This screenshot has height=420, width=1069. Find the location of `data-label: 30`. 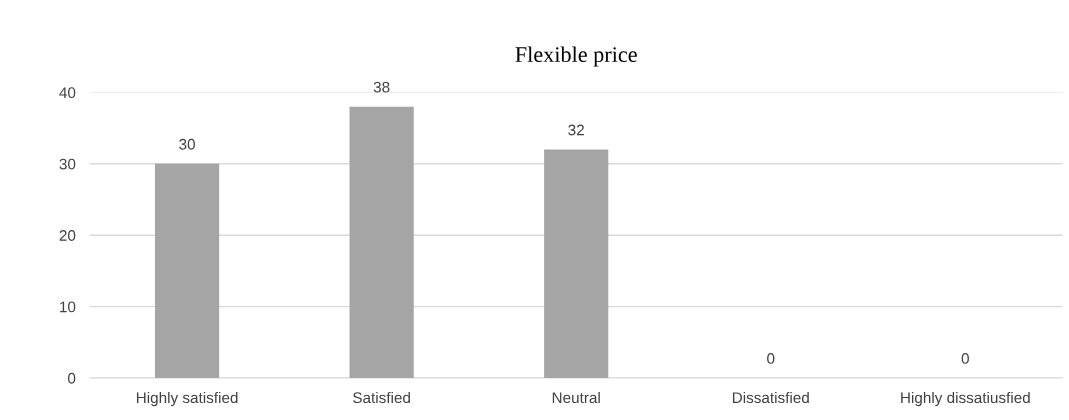

data-label: 30 is located at coordinates (187, 144).